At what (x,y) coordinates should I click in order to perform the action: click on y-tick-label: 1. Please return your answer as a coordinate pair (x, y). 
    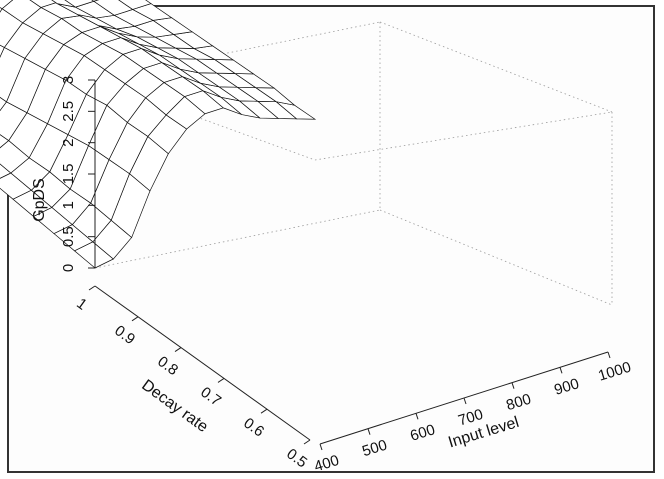
    Looking at the image, I should click on (81, 304).